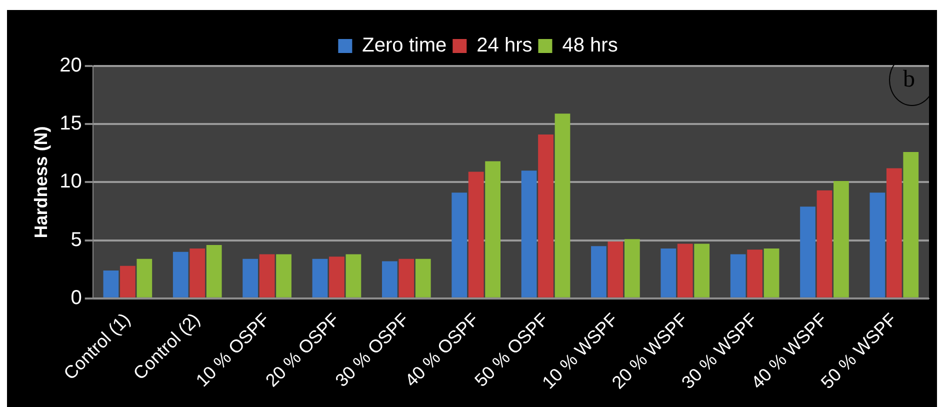  What do you see at coordinates (71, 65) in the screenshot?
I see `y-tick-label: 20` at bounding box center [71, 65].